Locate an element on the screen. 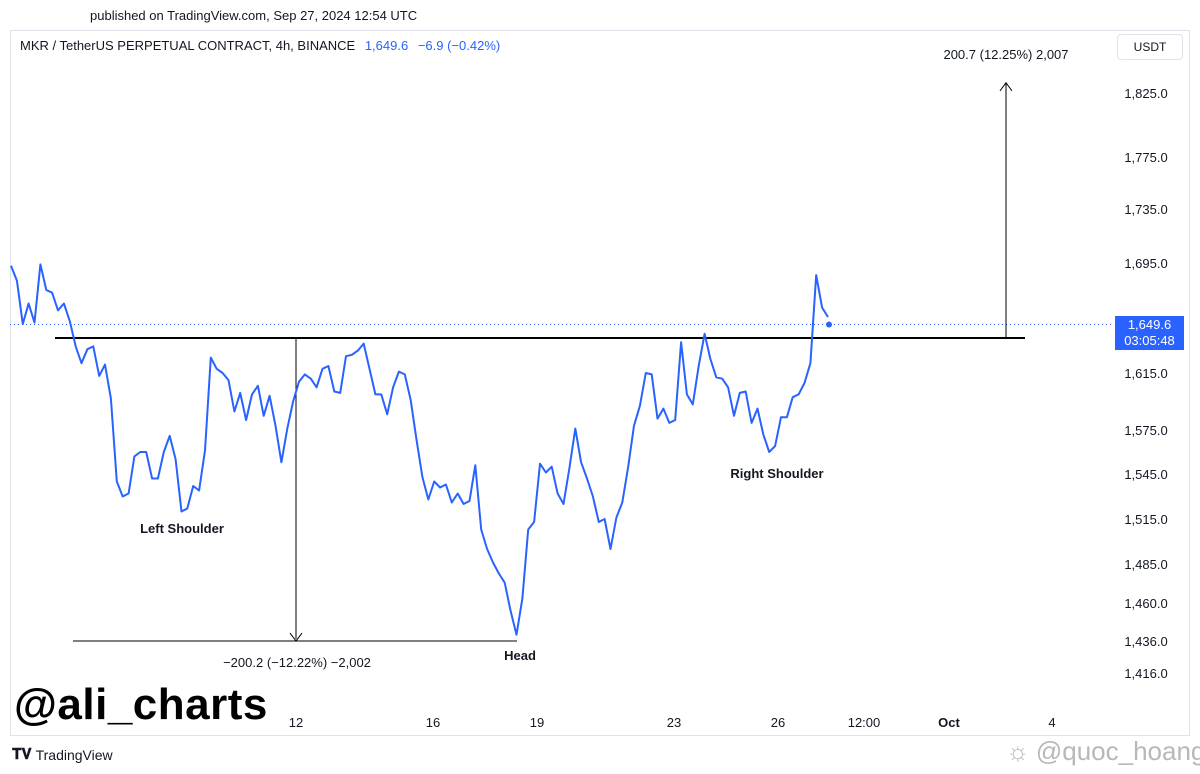  y-tick-label: 1,436.0 is located at coordinates (1145, 641).